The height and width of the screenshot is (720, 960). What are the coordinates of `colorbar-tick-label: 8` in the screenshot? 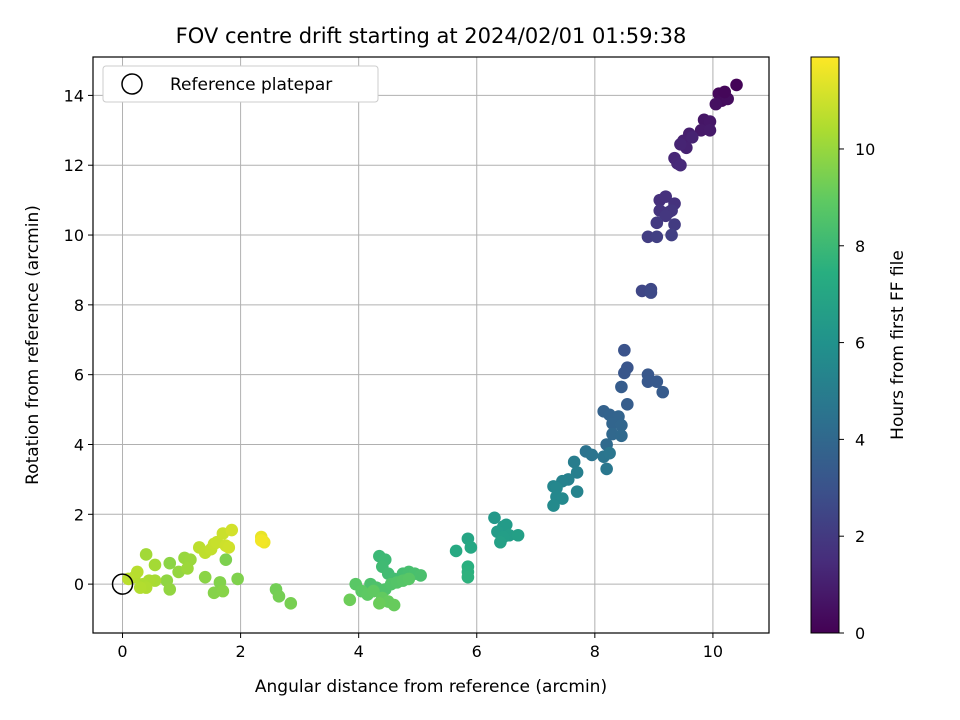 It's located at (860, 246).